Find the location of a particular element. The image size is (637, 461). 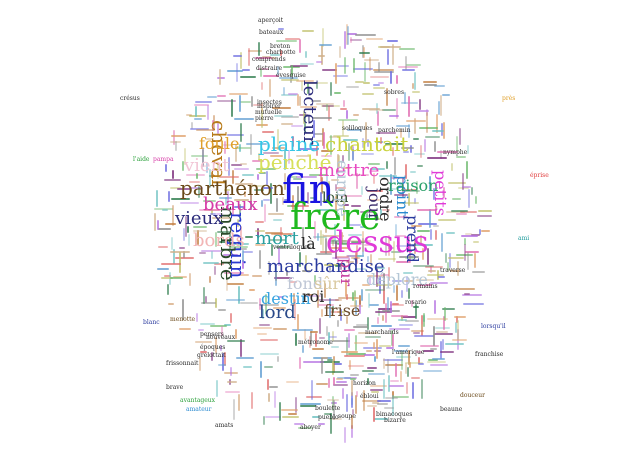

word-deplore: déplore is located at coordinates (397, 279).